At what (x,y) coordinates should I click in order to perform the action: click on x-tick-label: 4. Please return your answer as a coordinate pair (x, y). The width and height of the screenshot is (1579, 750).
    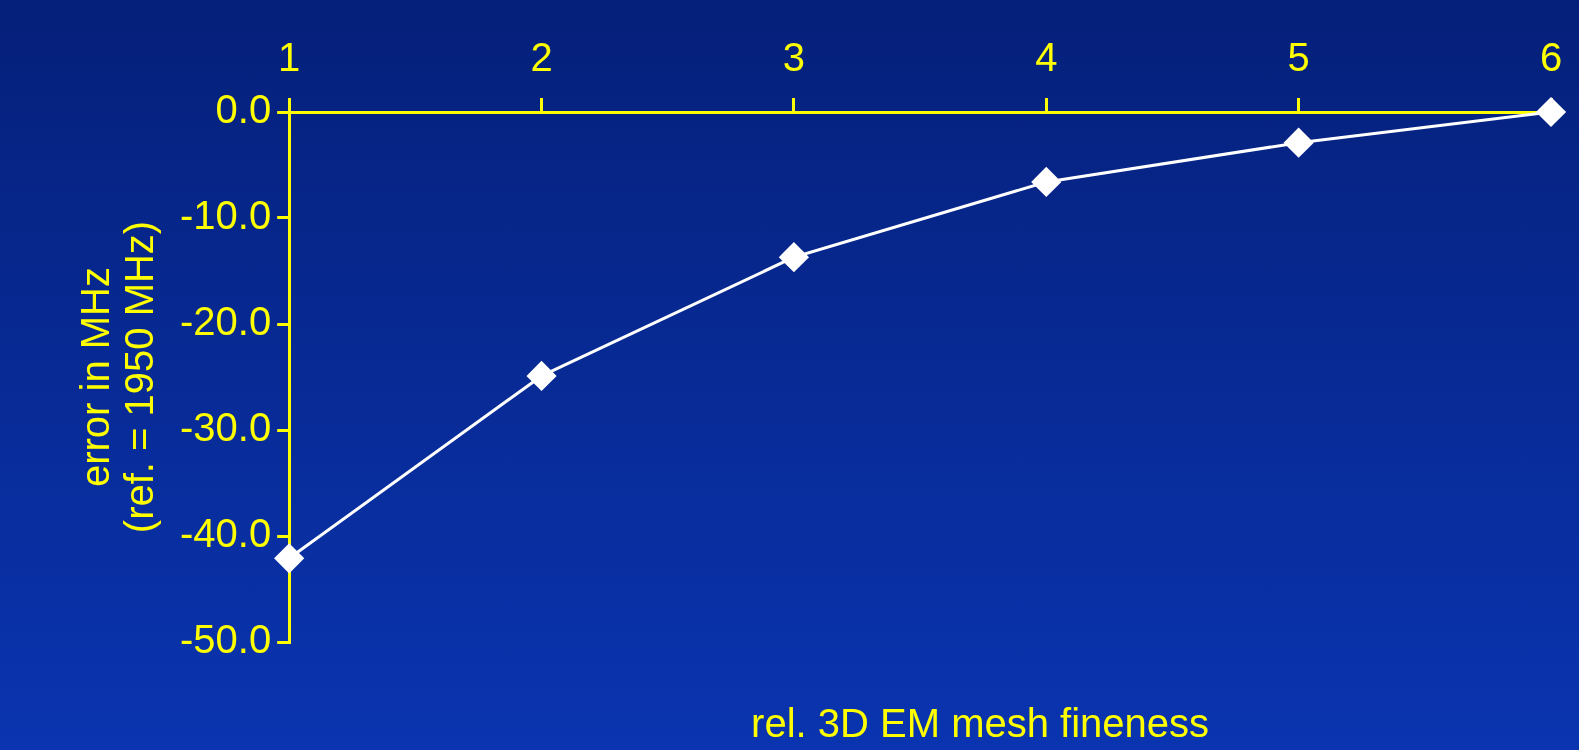
    Looking at the image, I should click on (1046, 57).